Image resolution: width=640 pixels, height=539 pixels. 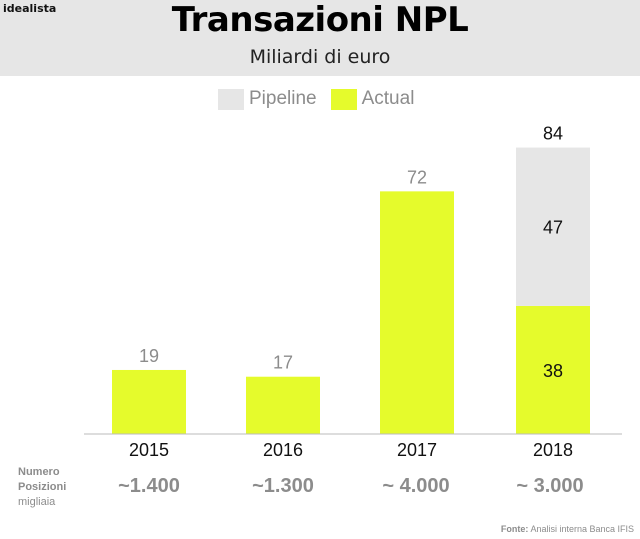 I want to click on source-note: Fonte: Analisi interna Banca IFIS, so click(x=567, y=529).